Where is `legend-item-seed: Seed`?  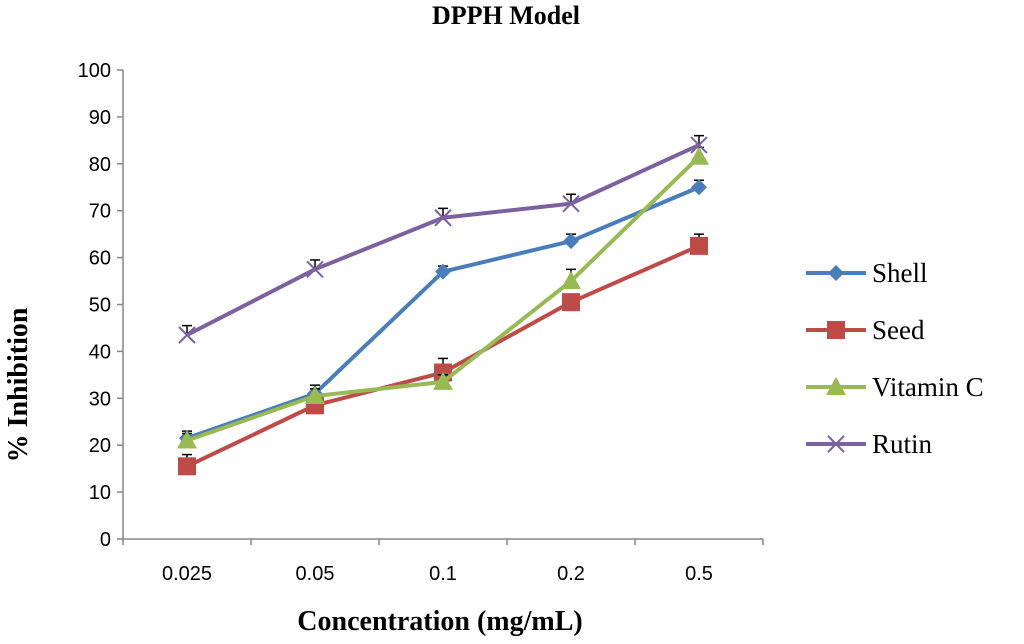
legend-item-seed: Seed is located at coordinates (865, 330).